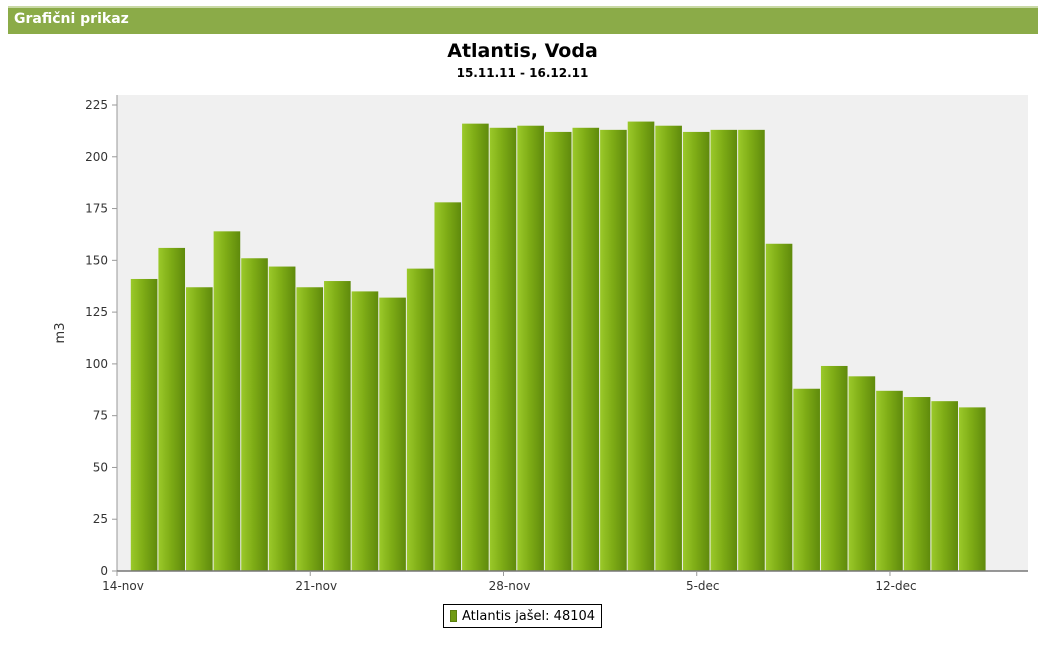  Describe the element at coordinates (71, 19) in the screenshot. I see `panel-title: Grafični prikaz` at that location.